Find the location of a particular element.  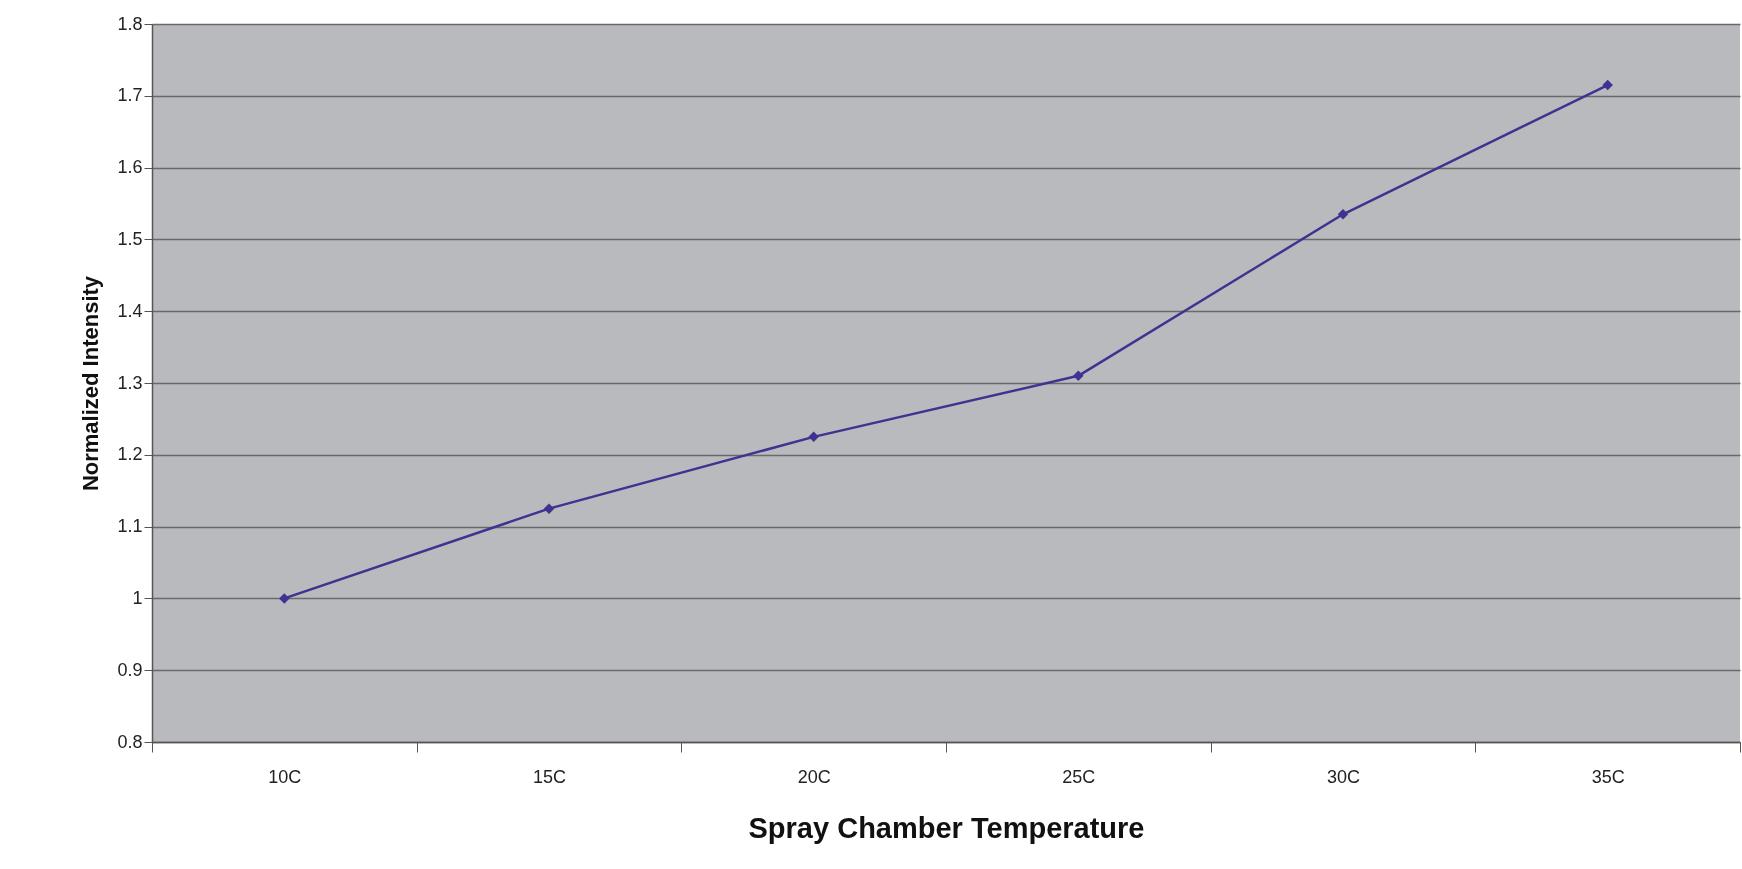

y-tick-label: 1.3 is located at coordinates (130, 382).